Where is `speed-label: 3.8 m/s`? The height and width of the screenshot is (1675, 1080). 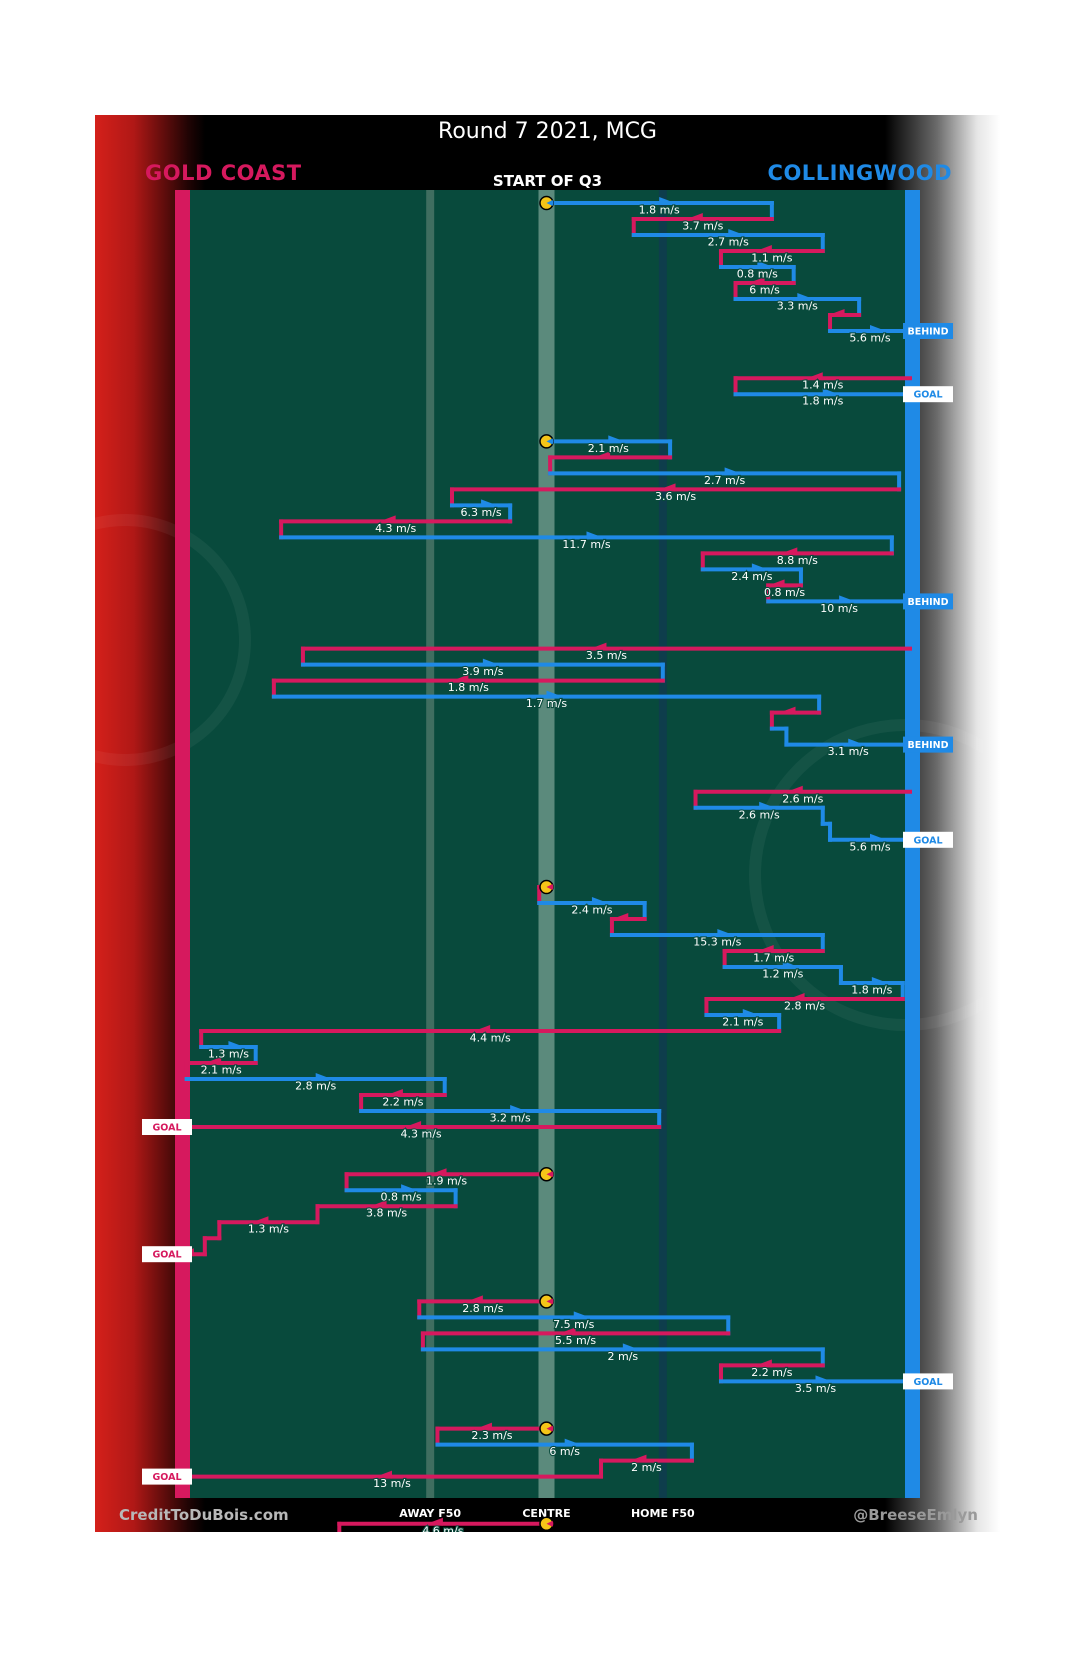
speed-label: 3.8 m/s is located at coordinates (386, 1213).